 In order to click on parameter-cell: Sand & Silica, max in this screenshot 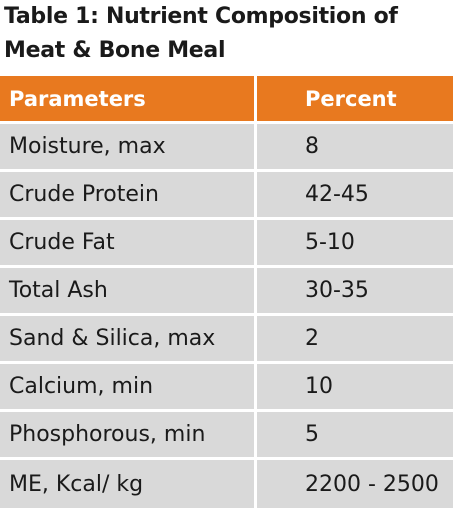, I will do `click(128, 340)`.